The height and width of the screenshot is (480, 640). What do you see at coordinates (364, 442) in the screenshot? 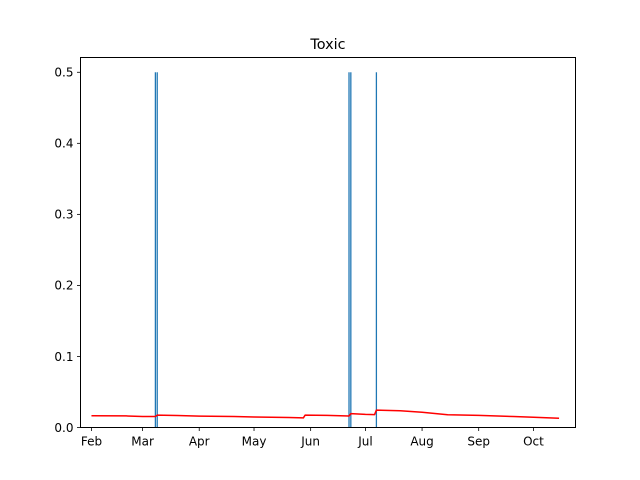
I see `x-tick-label-5: Jul` at bounding box center [364, 442].